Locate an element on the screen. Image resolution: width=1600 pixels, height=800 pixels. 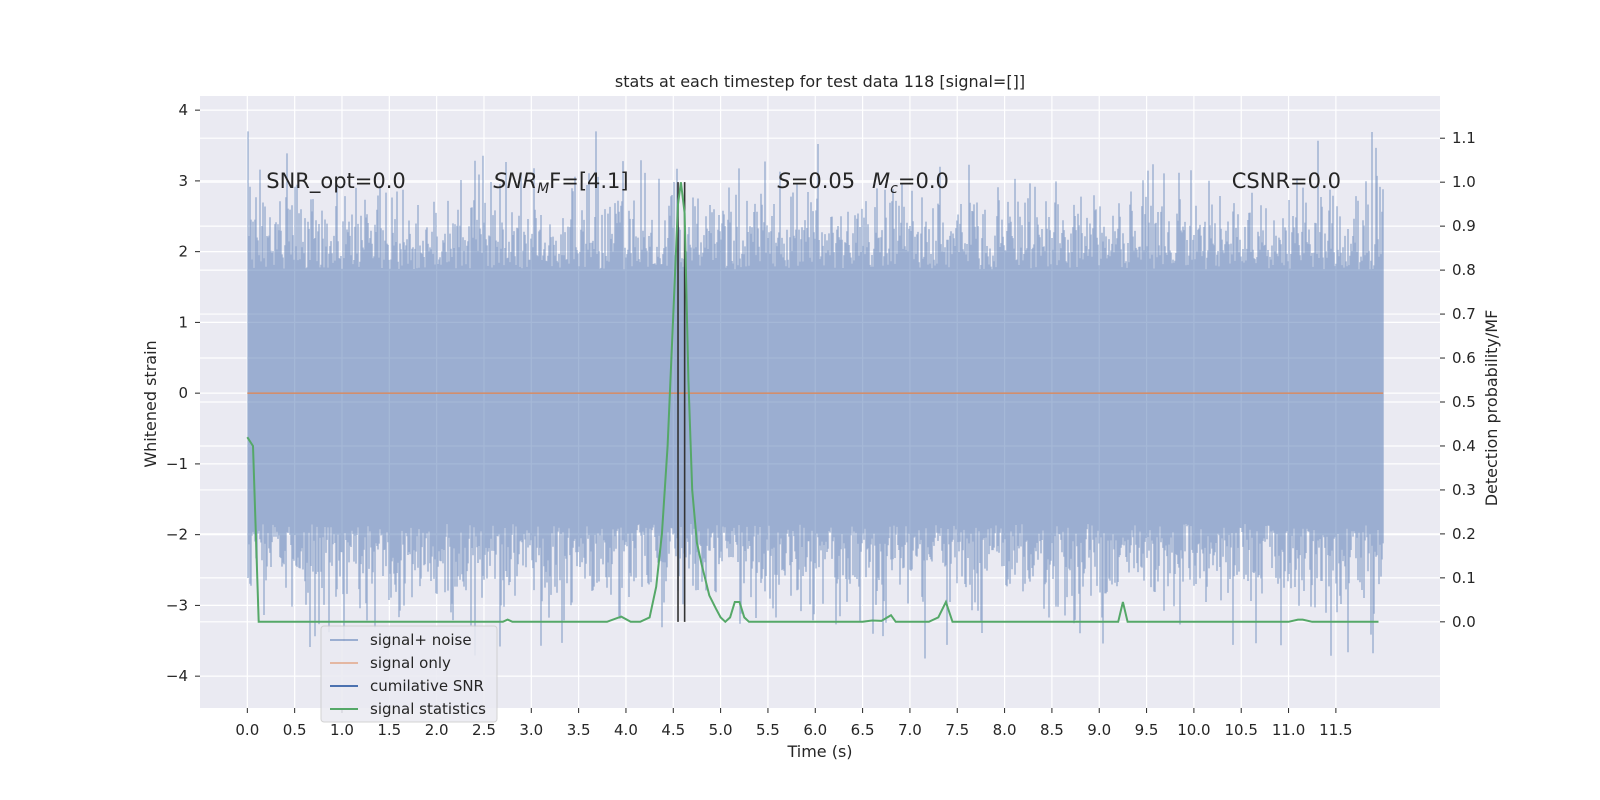
y-right-tick-label: 0.6 is located at coordinates (1464, 358).